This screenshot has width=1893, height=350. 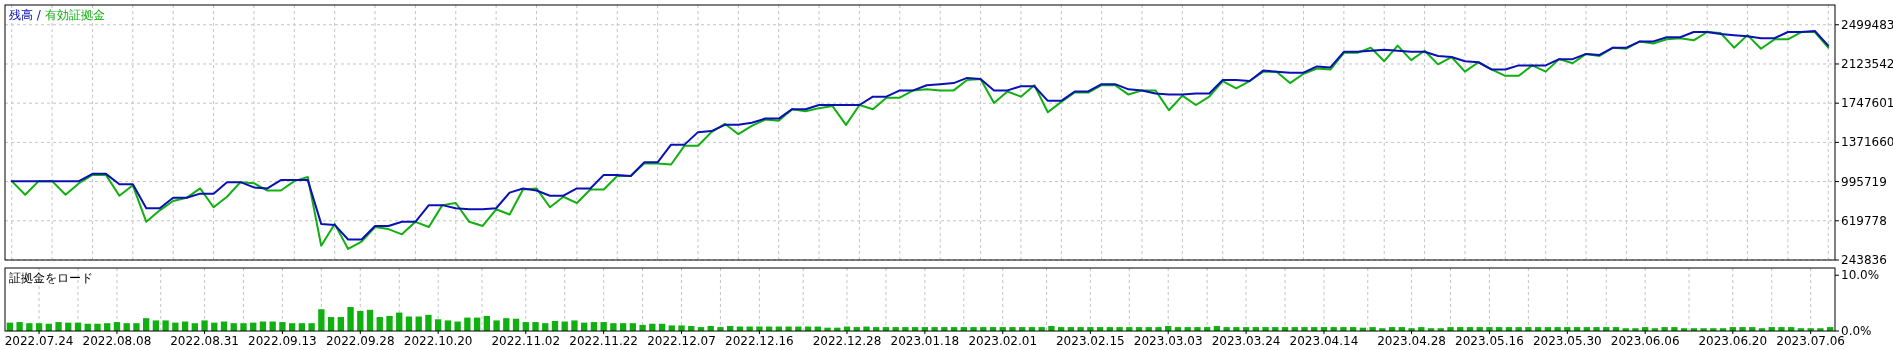 I want to click on x-tick-label: 2022.09.28, so click(x=360, y=341).